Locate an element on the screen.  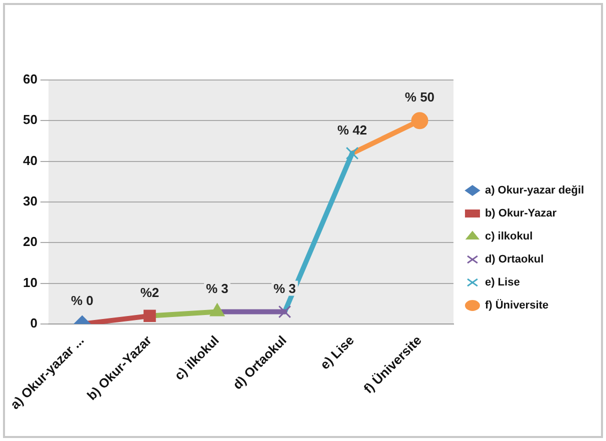
legend-label: b) Okur-Yazar is located at coordinates (521, 214).